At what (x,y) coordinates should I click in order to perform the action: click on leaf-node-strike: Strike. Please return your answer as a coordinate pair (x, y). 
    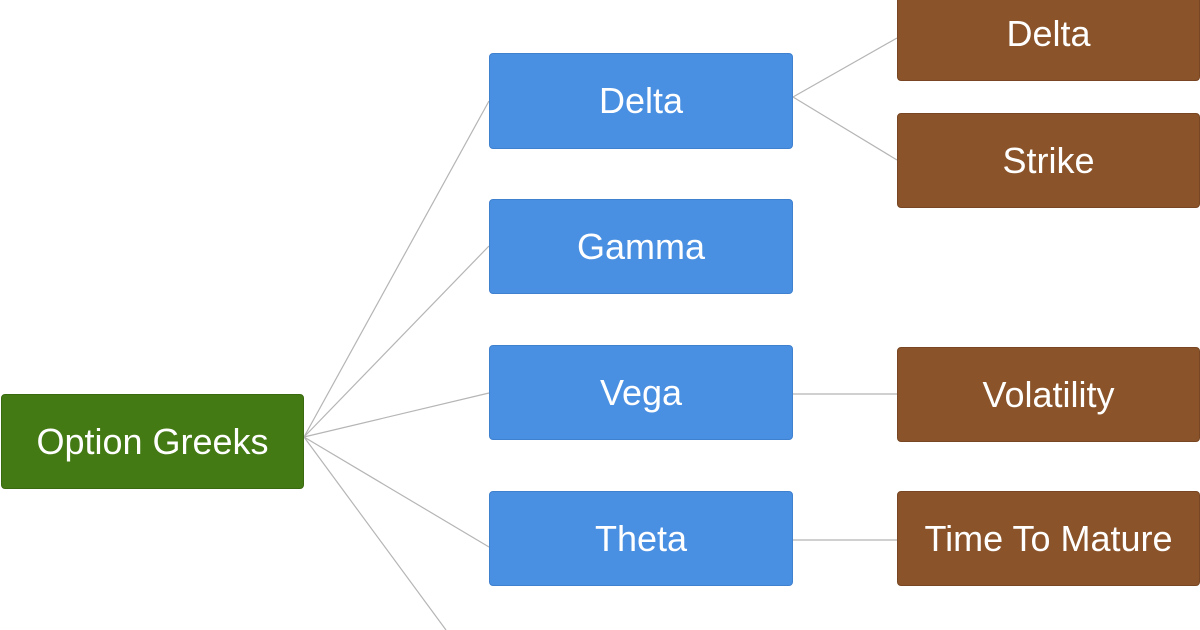
    Looking at the image, I should click on (1048, 160).